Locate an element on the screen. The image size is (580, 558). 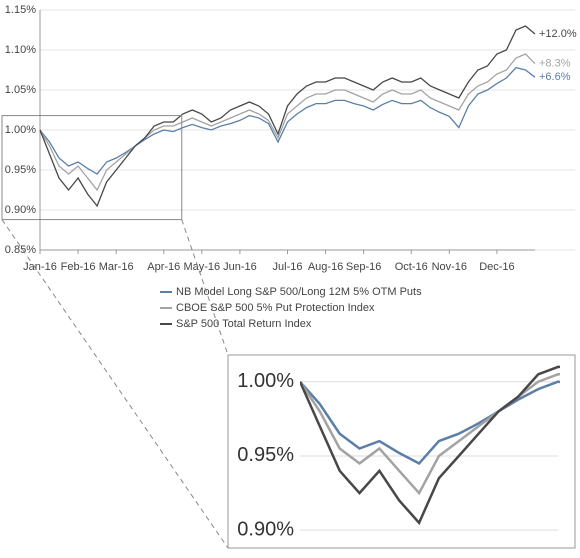
y-tick-label: 0.85% is located at coordinates (20, 250).